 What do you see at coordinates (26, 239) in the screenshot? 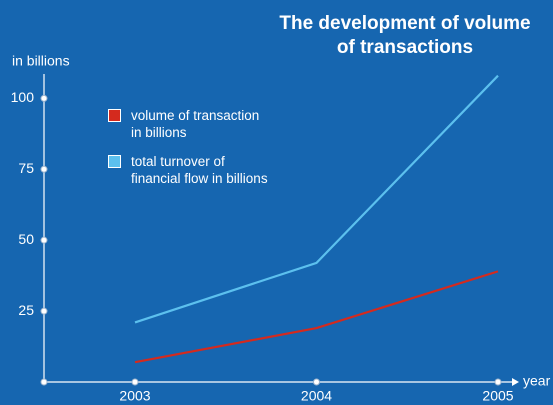
I see `y-tick-label: 50` at bounding box center [26, 239].